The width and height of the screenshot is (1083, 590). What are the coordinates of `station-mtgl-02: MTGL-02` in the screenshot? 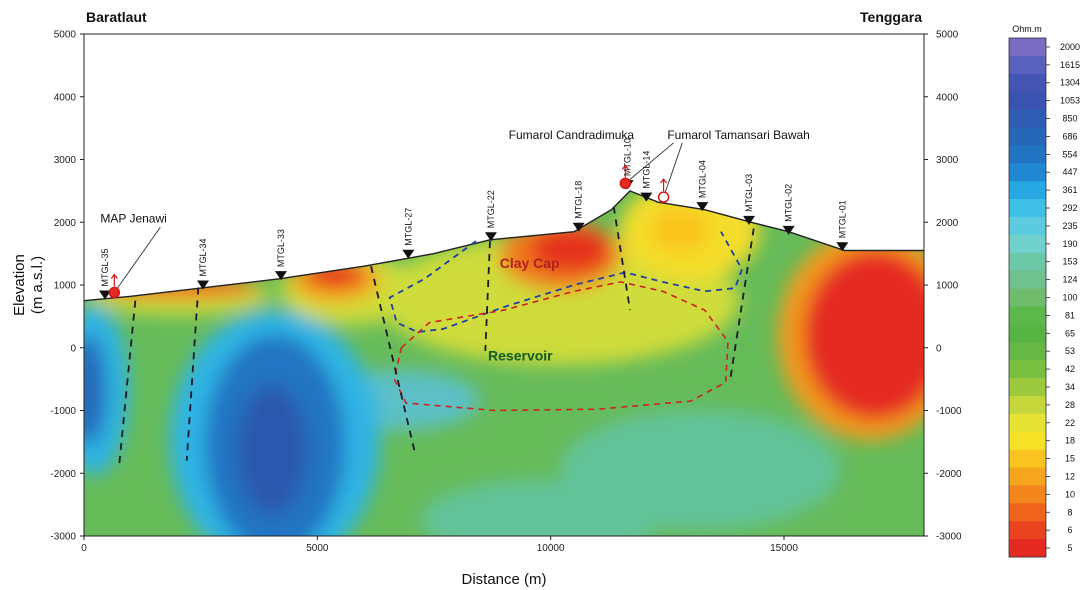 It's located at (788, 209).